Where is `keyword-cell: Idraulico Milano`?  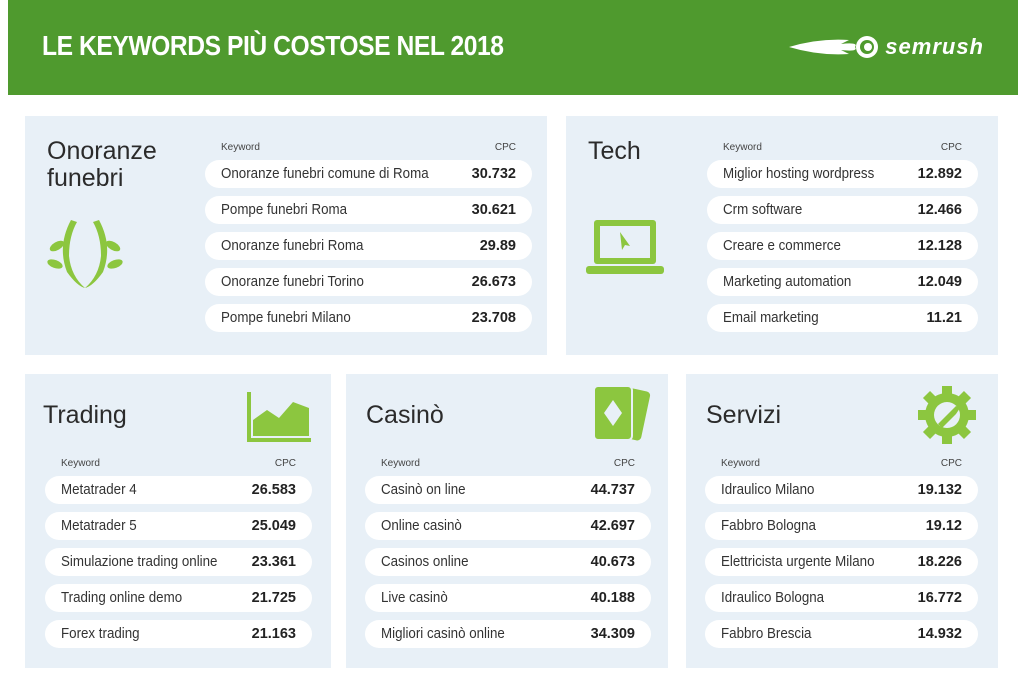
keyword-cell: Idraulico Milano is located at coordinates (768, 490).